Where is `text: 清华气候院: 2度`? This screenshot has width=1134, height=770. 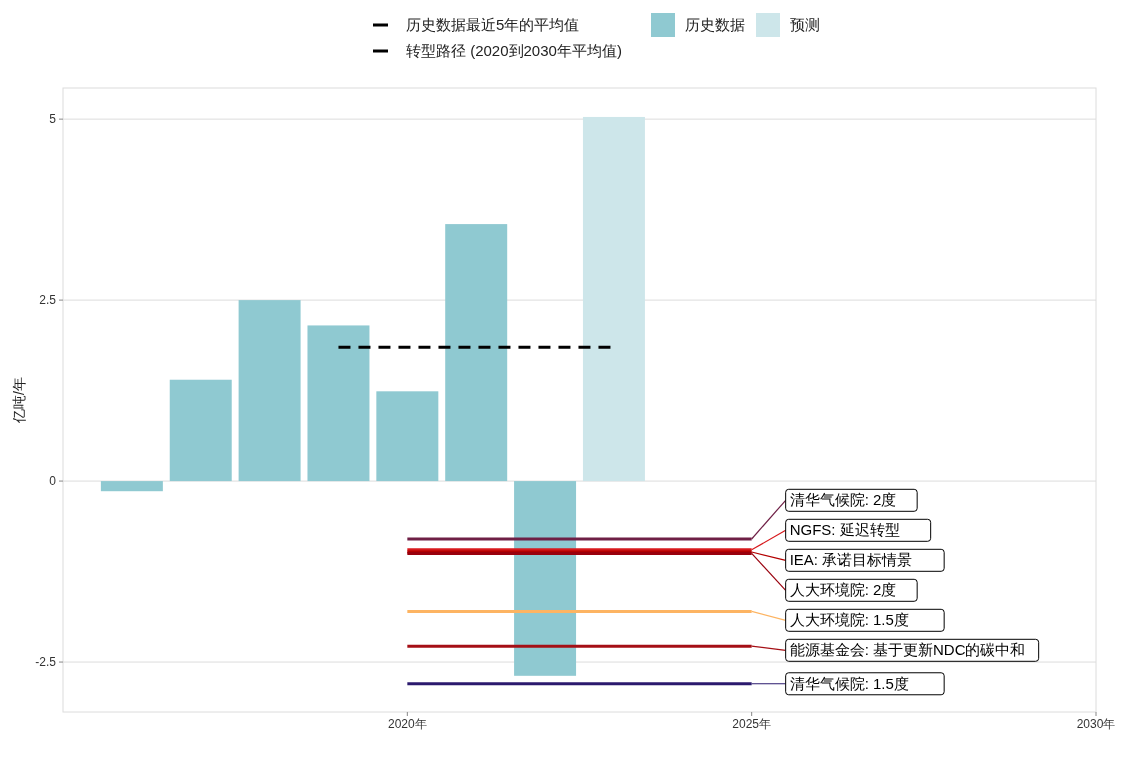 text: 清华气候院: 2度 is located at coordinates (843, 500).